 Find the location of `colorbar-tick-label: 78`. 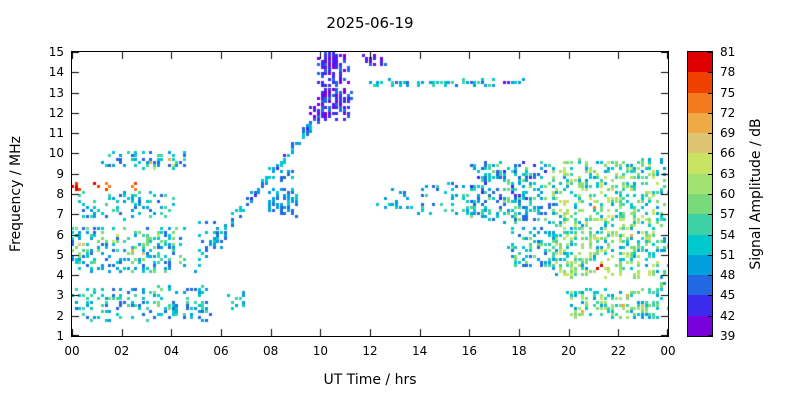

colorbar-tick-label: 78 is located at coordinates (728, 72).